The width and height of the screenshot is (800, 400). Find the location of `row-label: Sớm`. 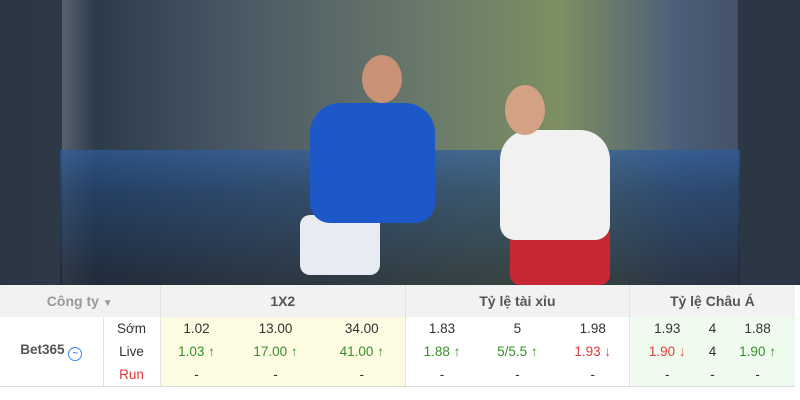

row-label: Sớm is located at coordinates (132, 328).